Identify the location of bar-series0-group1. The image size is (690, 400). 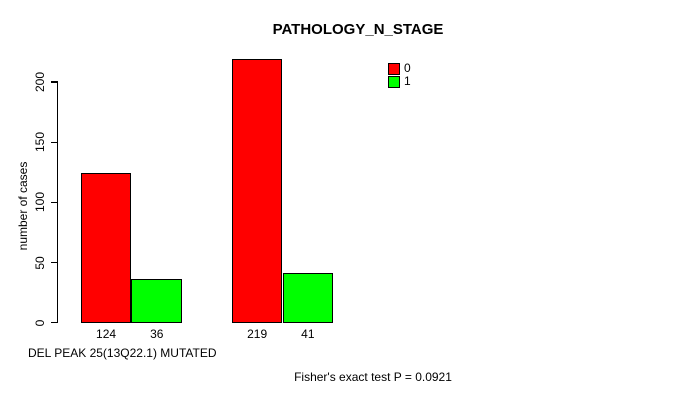
(106, 248).